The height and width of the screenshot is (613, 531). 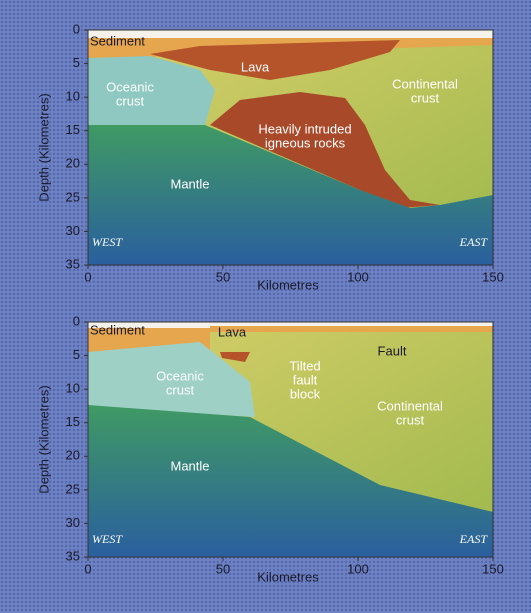 I want to click on tilted-label: fault, so click(x=305, y=379).